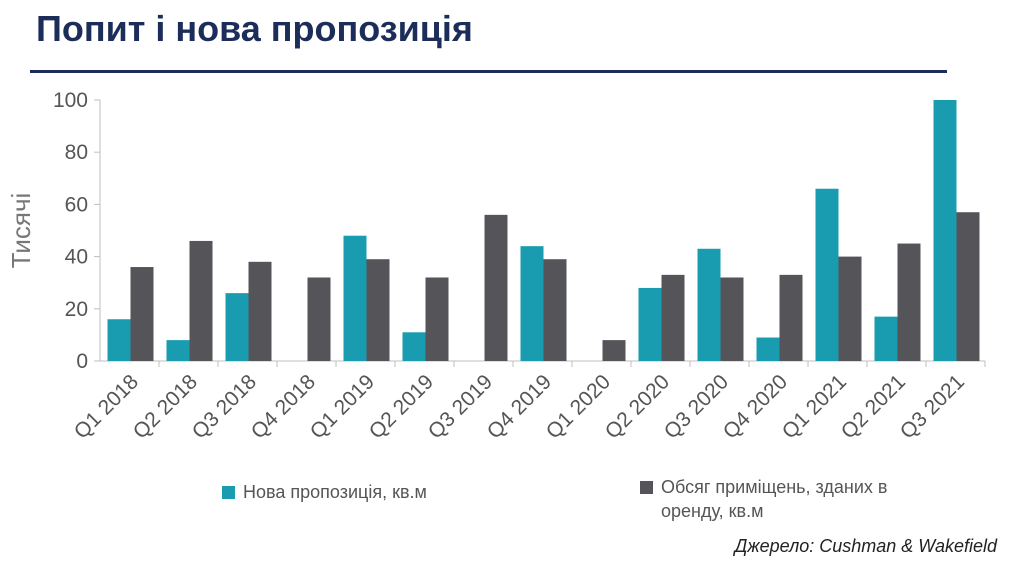 The width and height of the screenshot is (1015, 574). What do you see at coordinates (165, 406) in the screenshot?
I see `x-tick-label: Q2 2018` at bounding box center [165, 406].